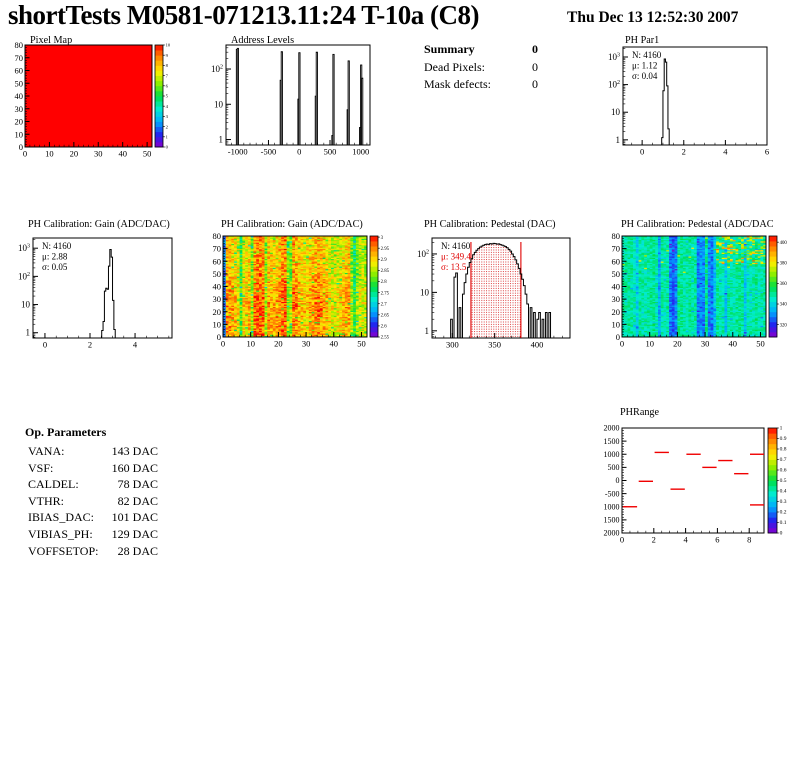  What do you see at coordinates (137, 550) in the screenshot?
I see `op-param-value: 28 DAC` at bounding box center [137, 550].